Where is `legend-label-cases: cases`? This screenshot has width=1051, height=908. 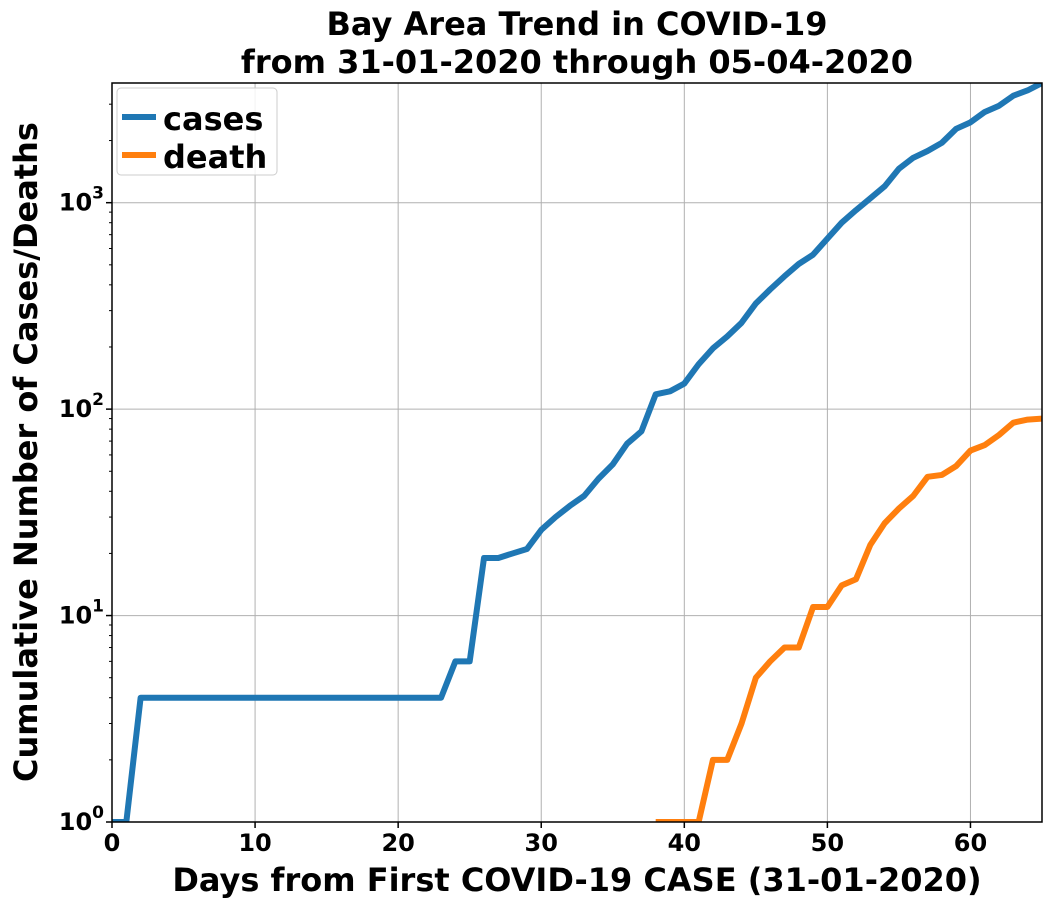 legend-label-cases: cases is located at coordinates (213, 119).